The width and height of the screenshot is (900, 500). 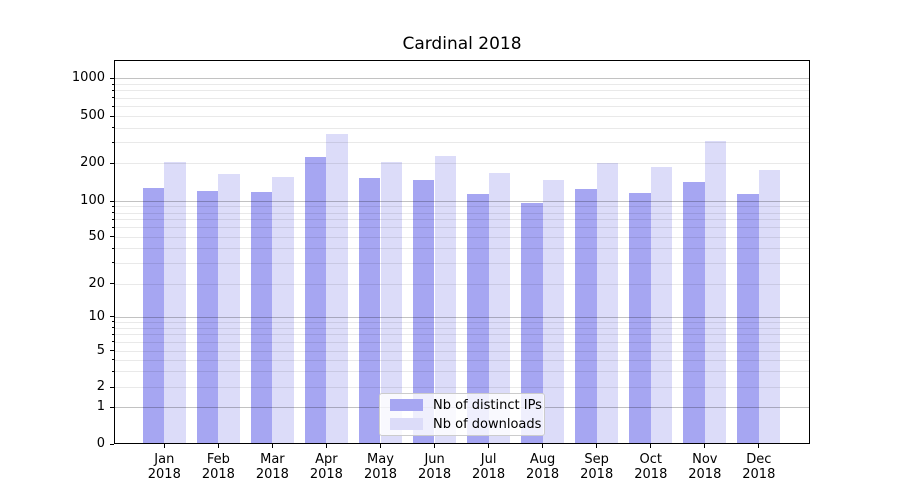 What do you see at coordinates (92, 163) in the screenshot?
I see `y-tick-label: 200` at bounding box center [92, 163].